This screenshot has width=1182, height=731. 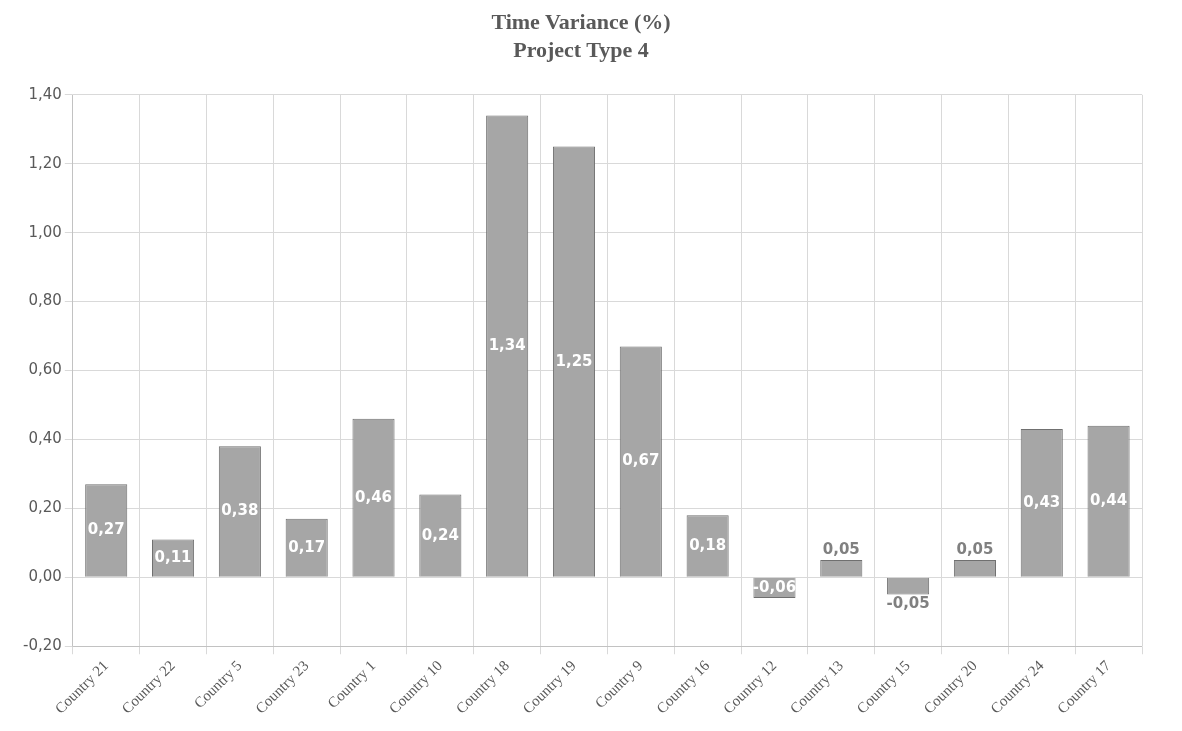 What do you see at coordinates (374, 496) in the screenshot?
I see `data-label: 0,46` at bounding box center [374, 496].